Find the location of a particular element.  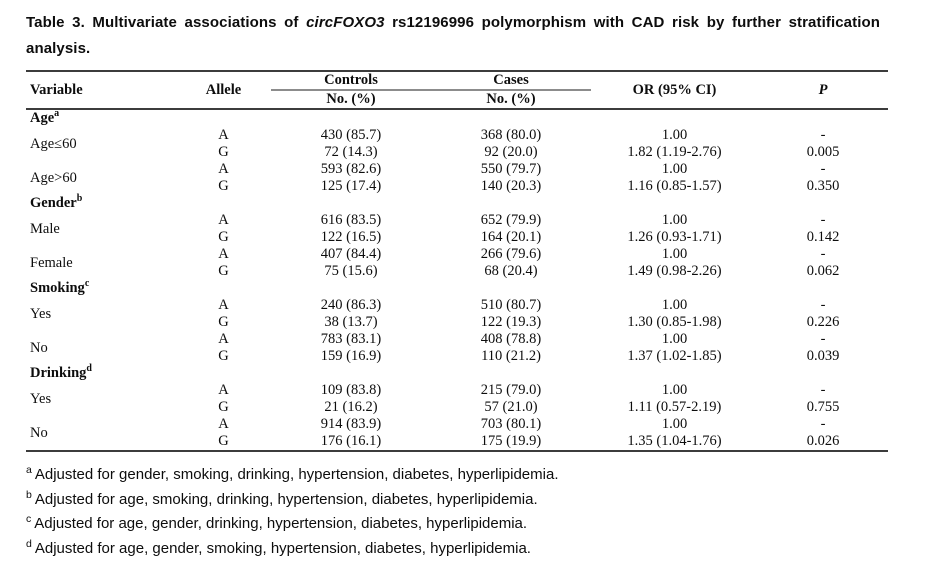

or-cell: 1.11 (0.57-2.19) is located at coordinates (674, 407).